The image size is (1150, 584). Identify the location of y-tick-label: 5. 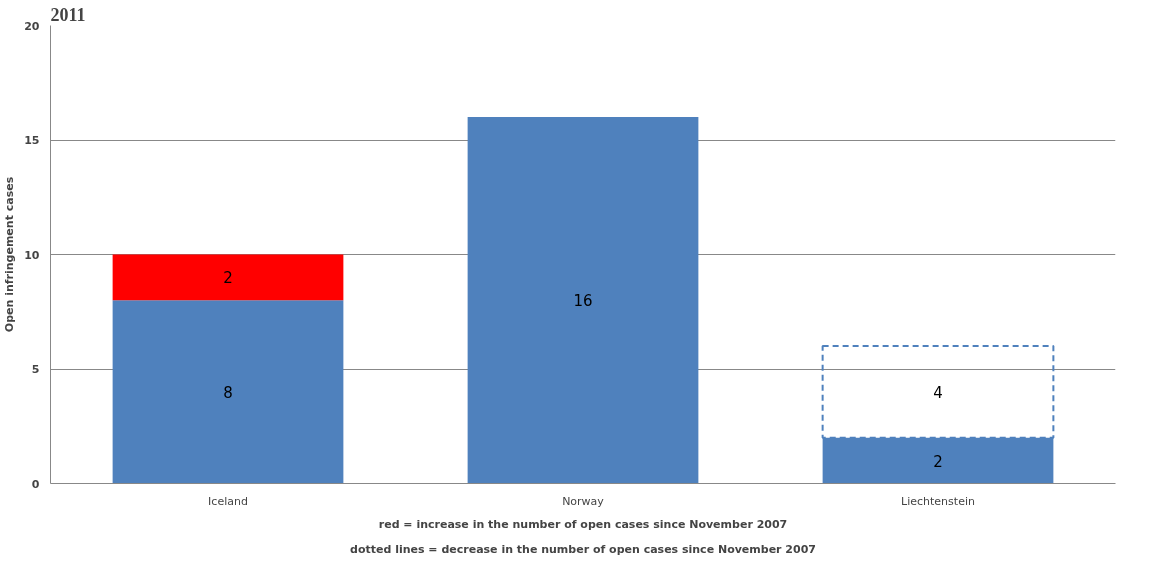
(35, 369).